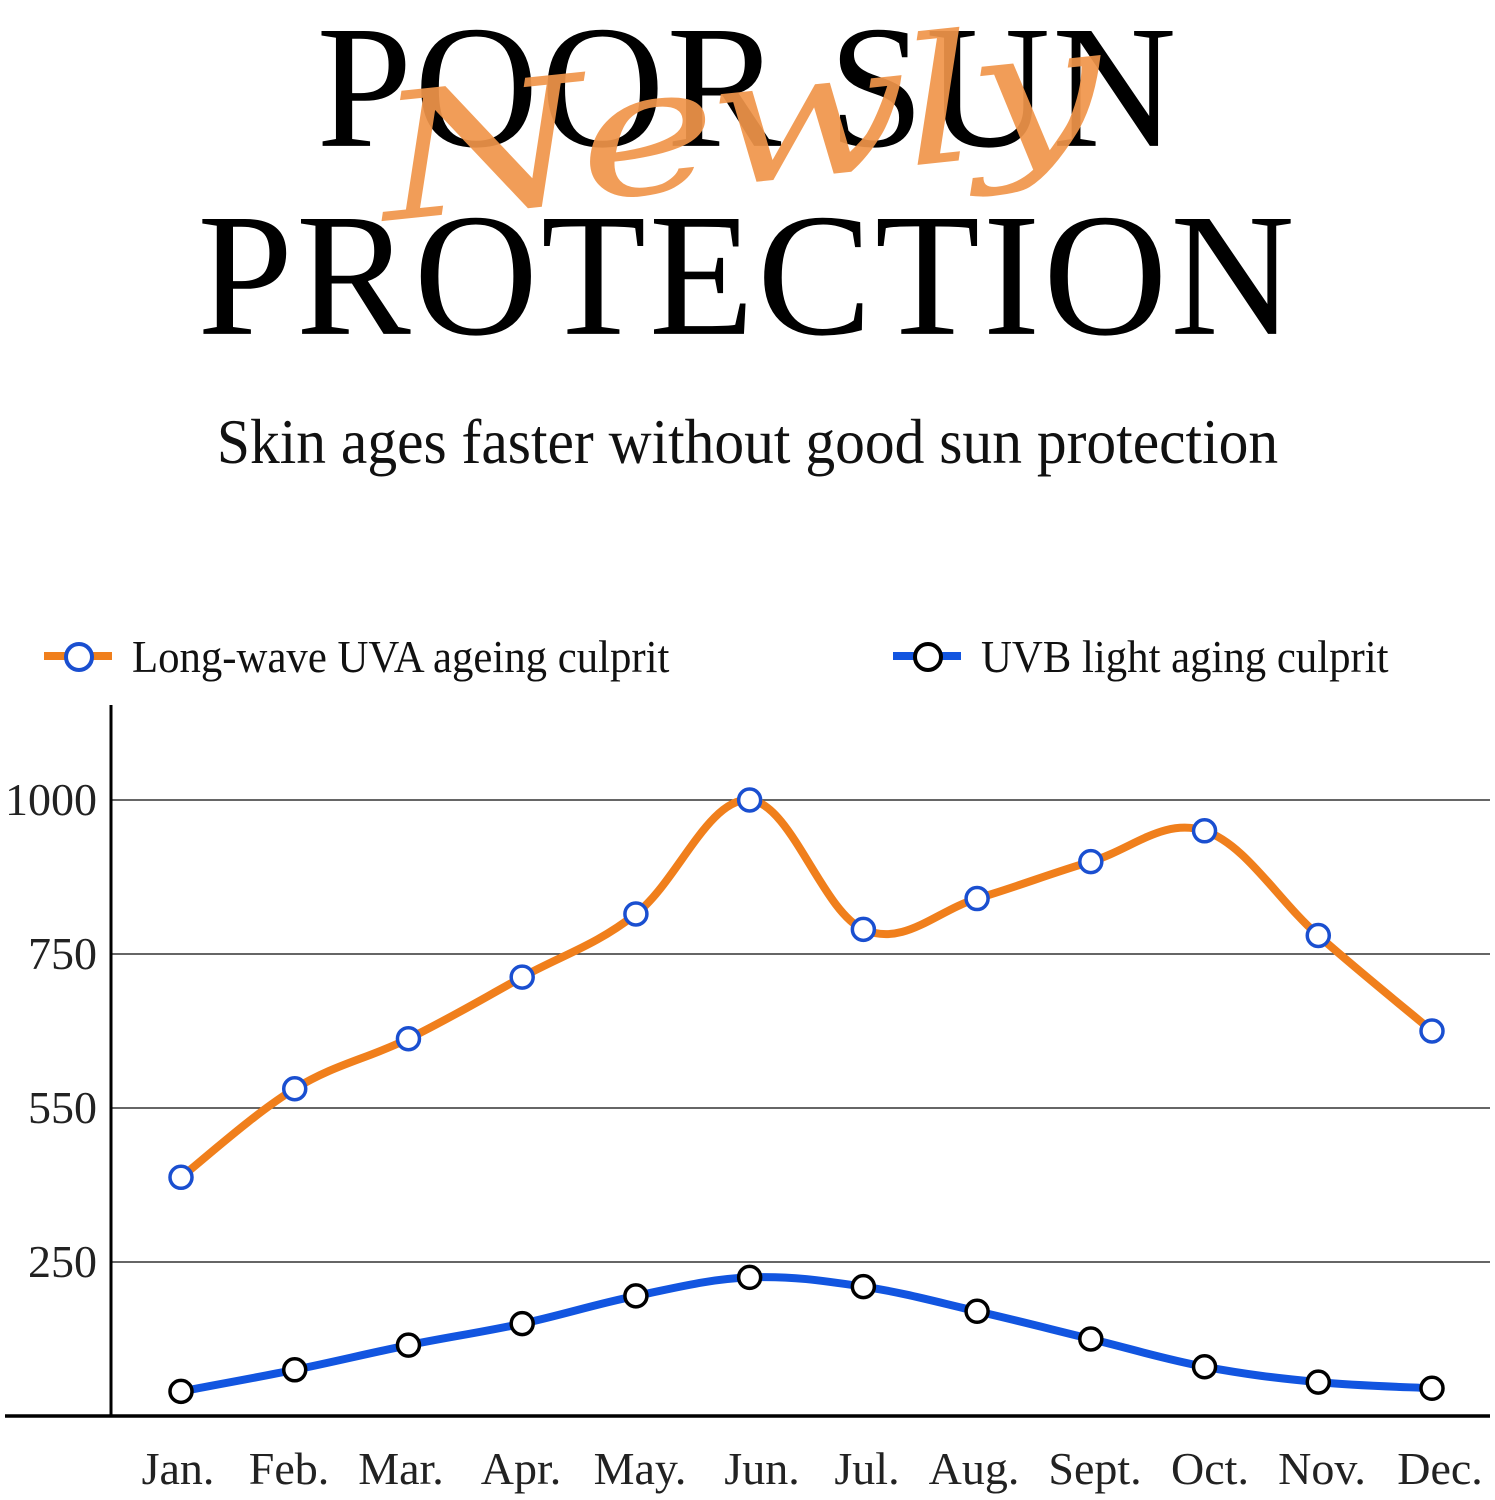 Image resolution: width=1495 pixels, height=1500 pixels. I want to click on legend-label-uvb: UVB light aging culprit, so click(1185, 656).